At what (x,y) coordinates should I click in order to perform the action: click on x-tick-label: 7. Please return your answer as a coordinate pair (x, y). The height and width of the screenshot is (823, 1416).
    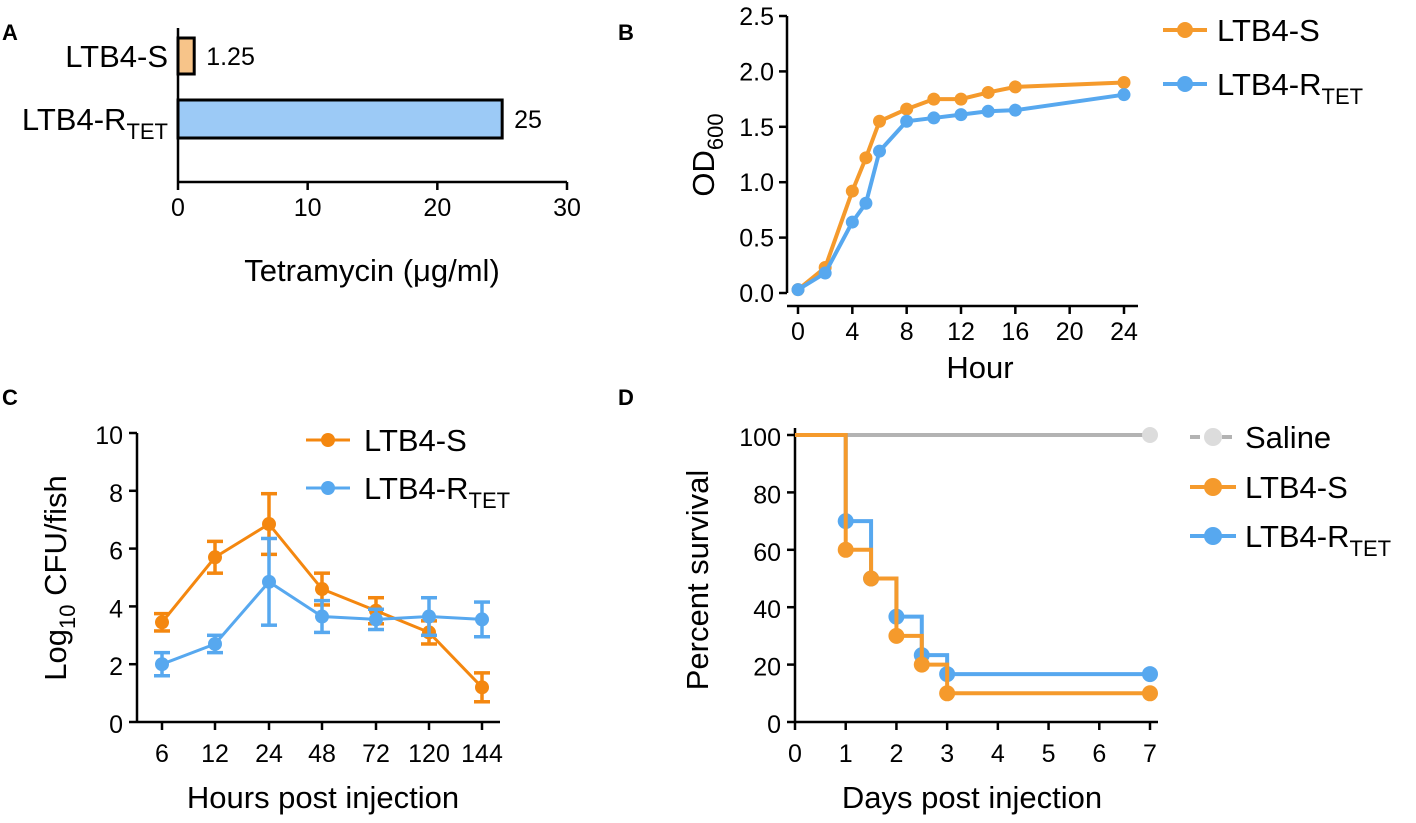
    Looking at the image, I should click on (1150, 754).